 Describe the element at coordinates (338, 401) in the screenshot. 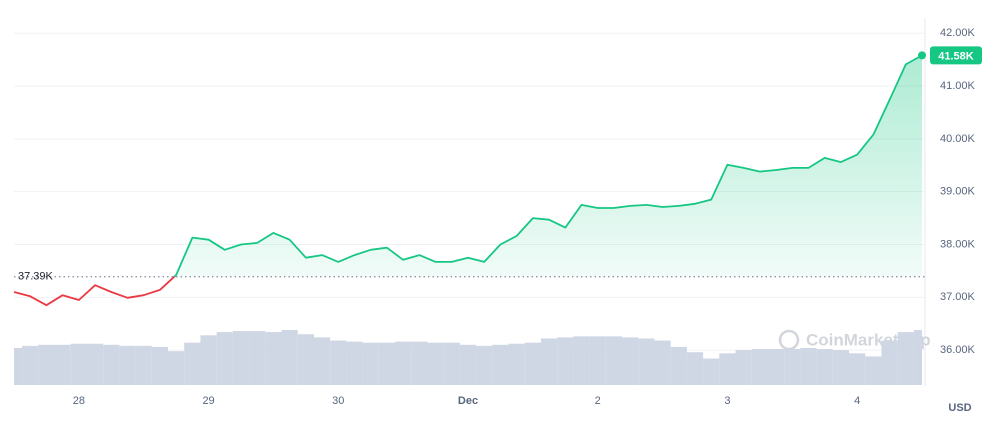

I see `x-tick-label: 30` at that location.